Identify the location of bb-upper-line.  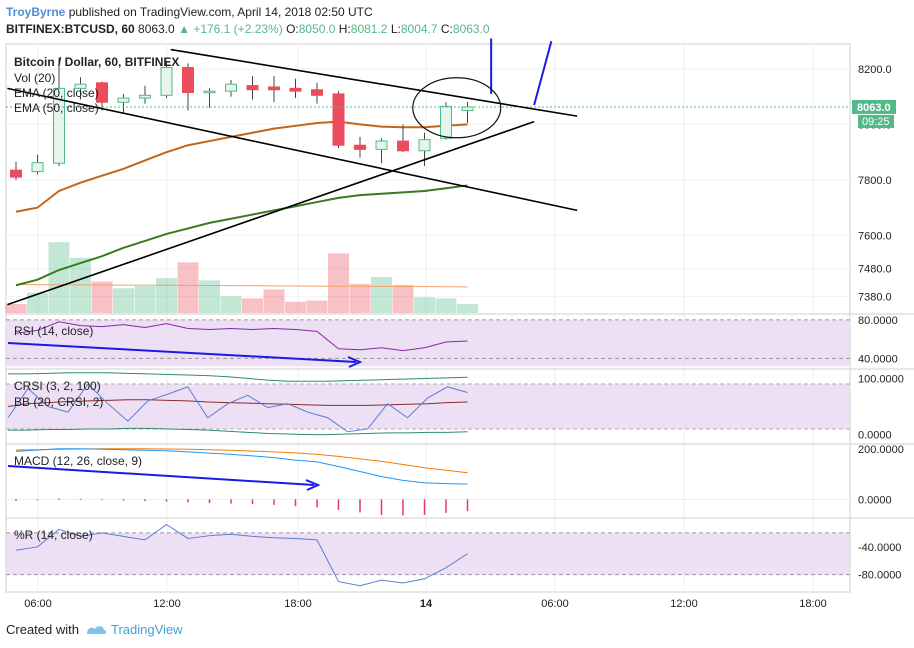
(238, 377).